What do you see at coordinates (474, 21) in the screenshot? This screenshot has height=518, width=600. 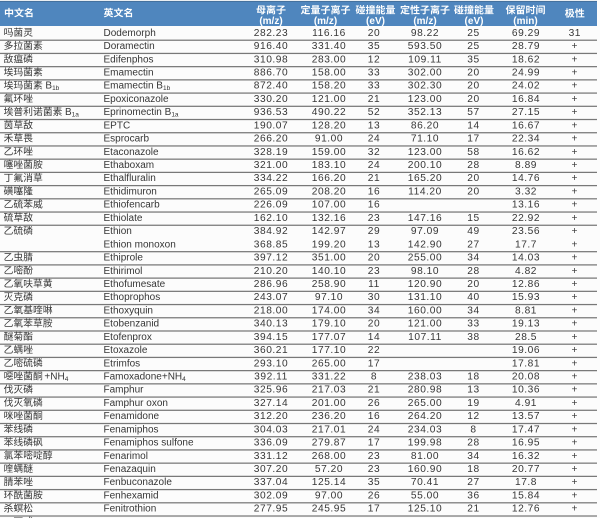 I see `svg-text: (eV)` at bounding box center [474, 21].